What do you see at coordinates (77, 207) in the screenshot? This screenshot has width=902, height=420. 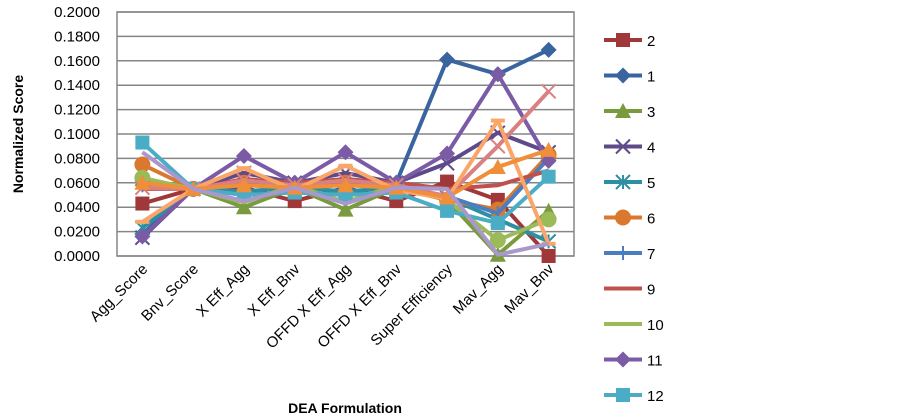 I see `y-tick-label: 0.0400` at bounding box center [77, 207].